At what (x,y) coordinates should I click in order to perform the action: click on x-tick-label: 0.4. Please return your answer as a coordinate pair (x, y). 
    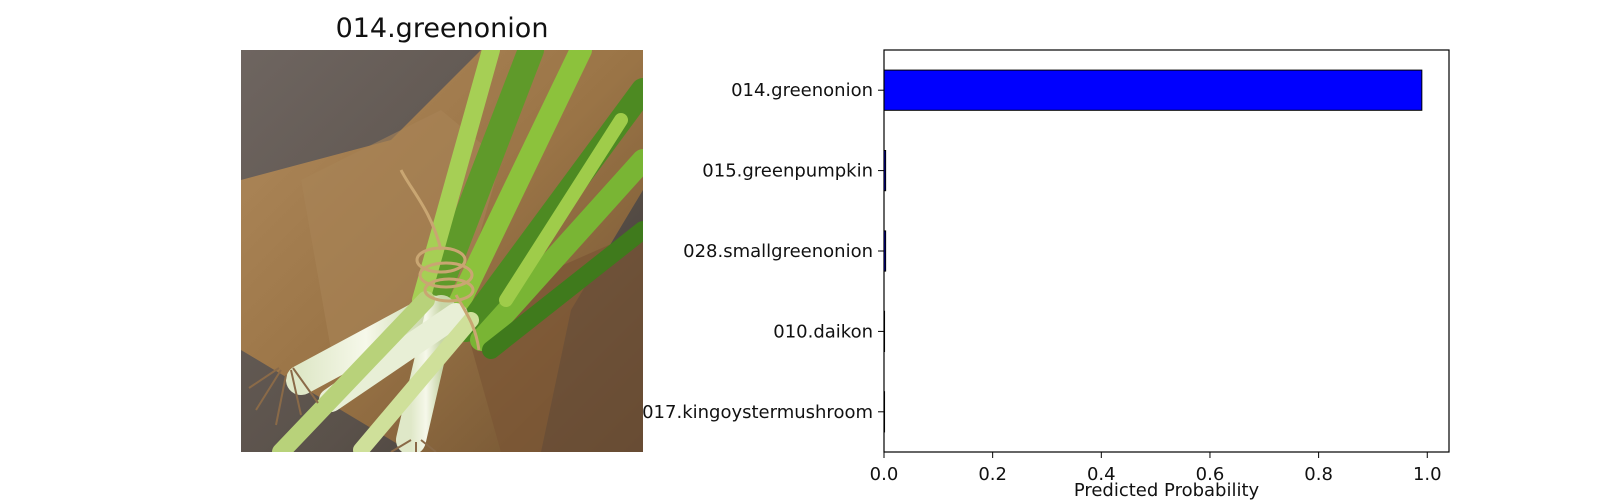
    Looking at the image, I should click on (1101, 474).